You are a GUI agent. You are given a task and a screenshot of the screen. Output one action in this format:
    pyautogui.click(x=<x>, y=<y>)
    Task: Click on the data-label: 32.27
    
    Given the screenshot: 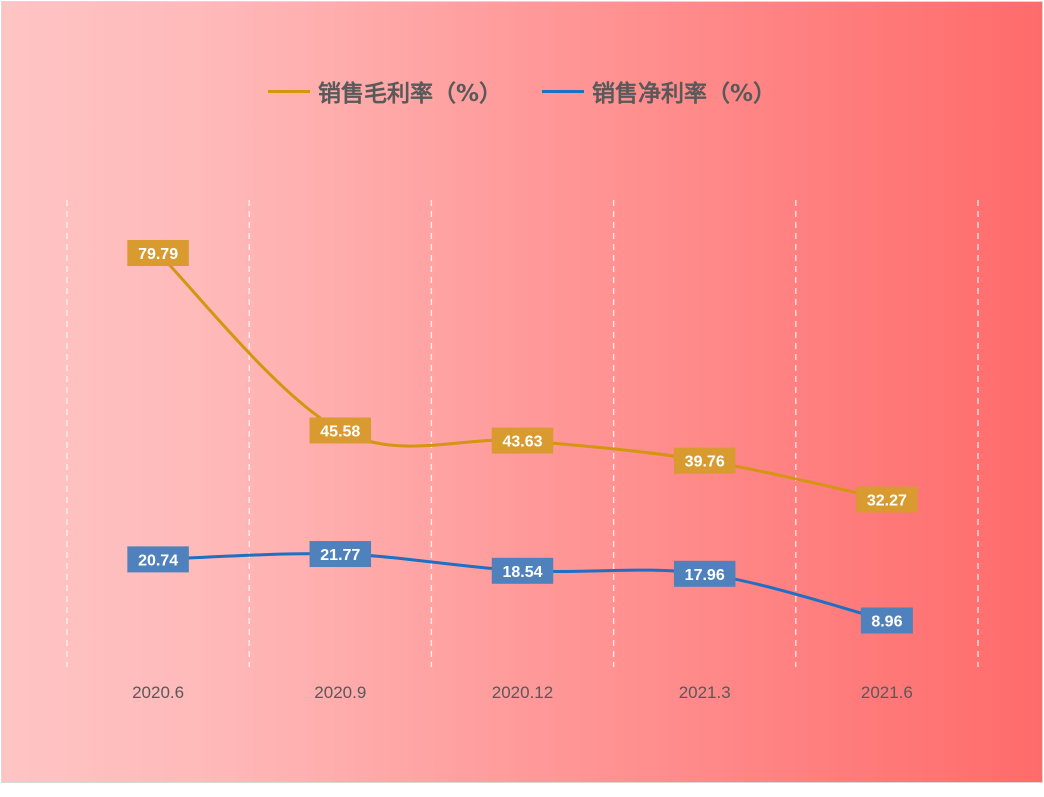 What is the action you would take?
    pyautogui.click(x=887, y=499)
    